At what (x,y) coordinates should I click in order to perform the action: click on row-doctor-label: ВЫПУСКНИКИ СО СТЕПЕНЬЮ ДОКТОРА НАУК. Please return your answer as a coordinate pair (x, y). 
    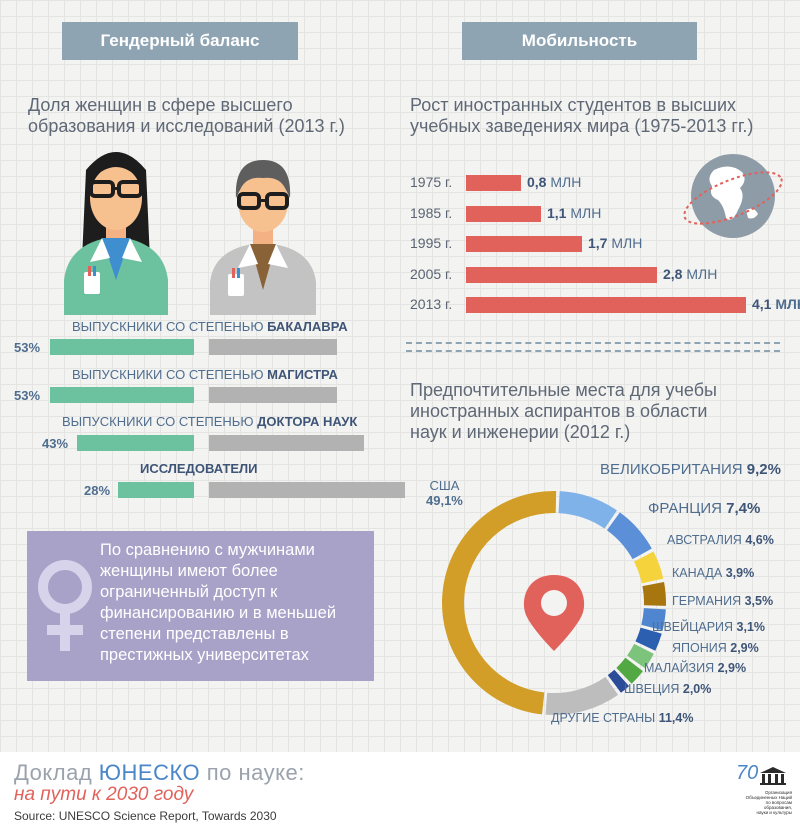
    Looking at the image, I should click on (209, 421).